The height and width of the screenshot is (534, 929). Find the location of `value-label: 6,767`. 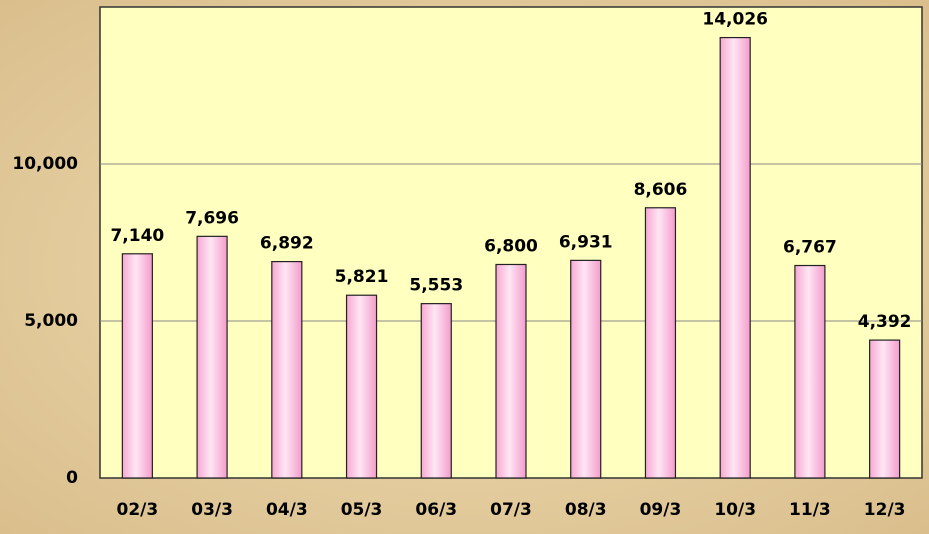

value-label: 6,767 is located at coordinates (810, 248).